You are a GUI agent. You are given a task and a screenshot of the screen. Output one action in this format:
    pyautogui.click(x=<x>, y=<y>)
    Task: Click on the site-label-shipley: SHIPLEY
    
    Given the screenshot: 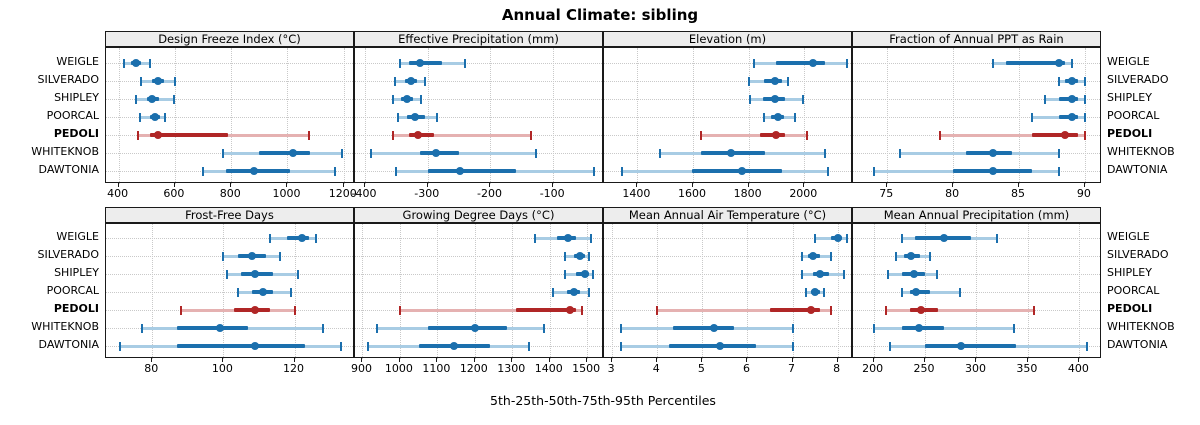 What is the action you would take?
    pyautogui.click(x=76, y=272)
    